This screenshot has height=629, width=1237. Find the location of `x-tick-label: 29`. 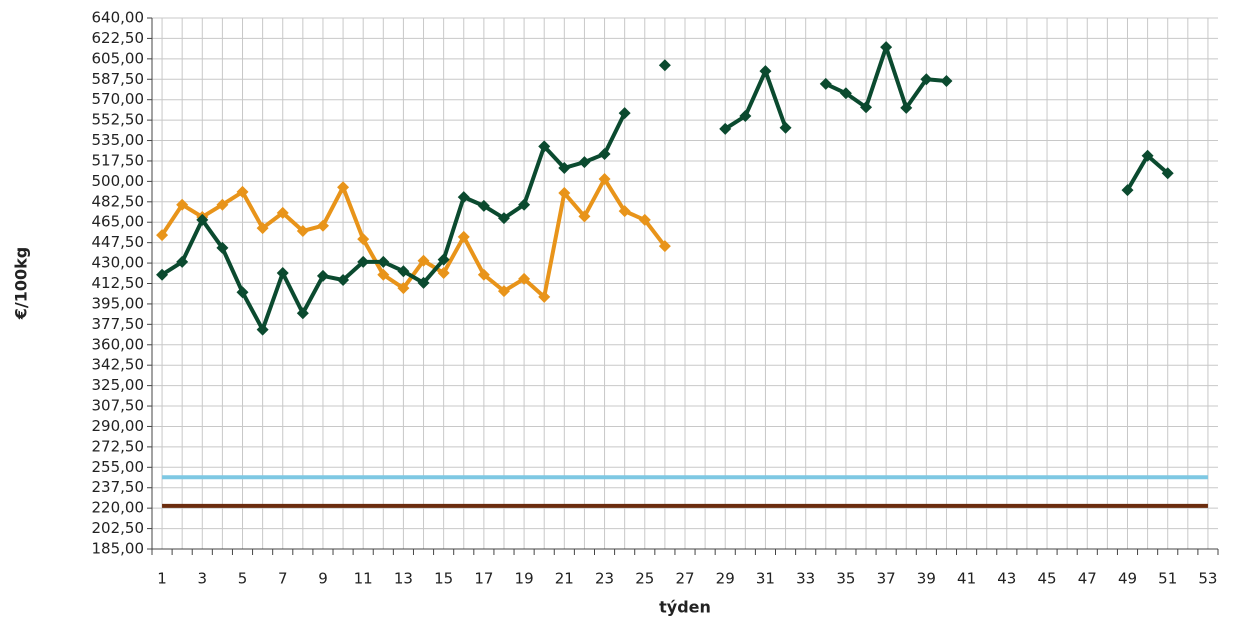

x-tick-label: 29 is located at coordinates (725, 579).